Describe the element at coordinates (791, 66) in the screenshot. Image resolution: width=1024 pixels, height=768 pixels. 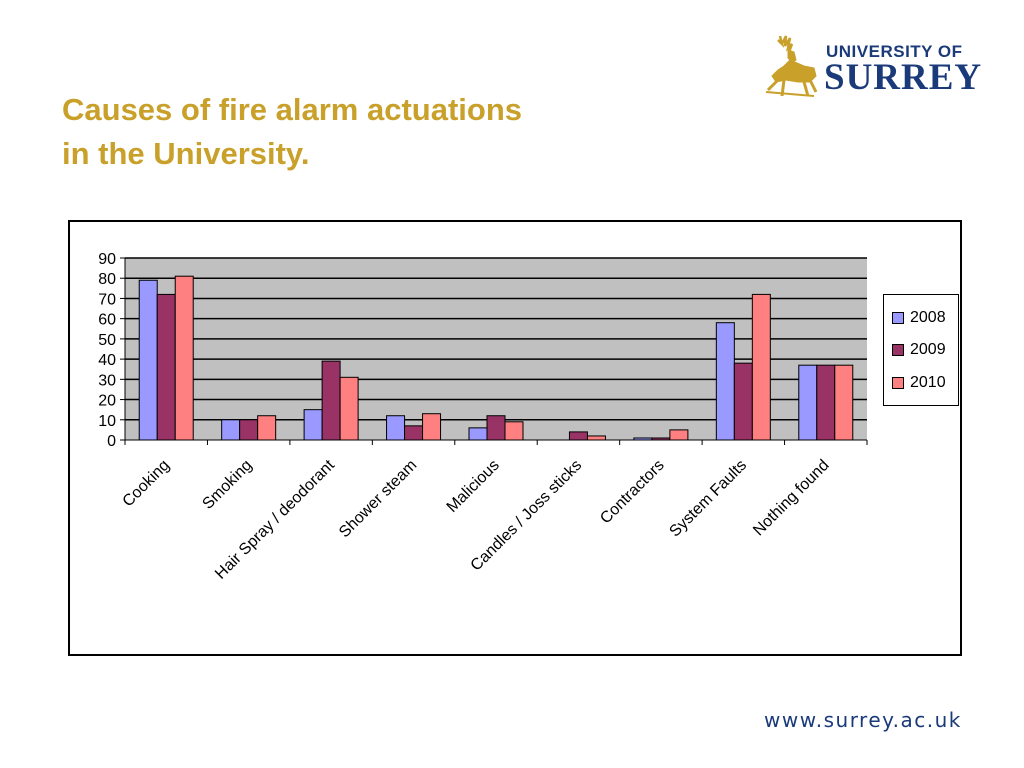
I see `stag-icon` at that location.